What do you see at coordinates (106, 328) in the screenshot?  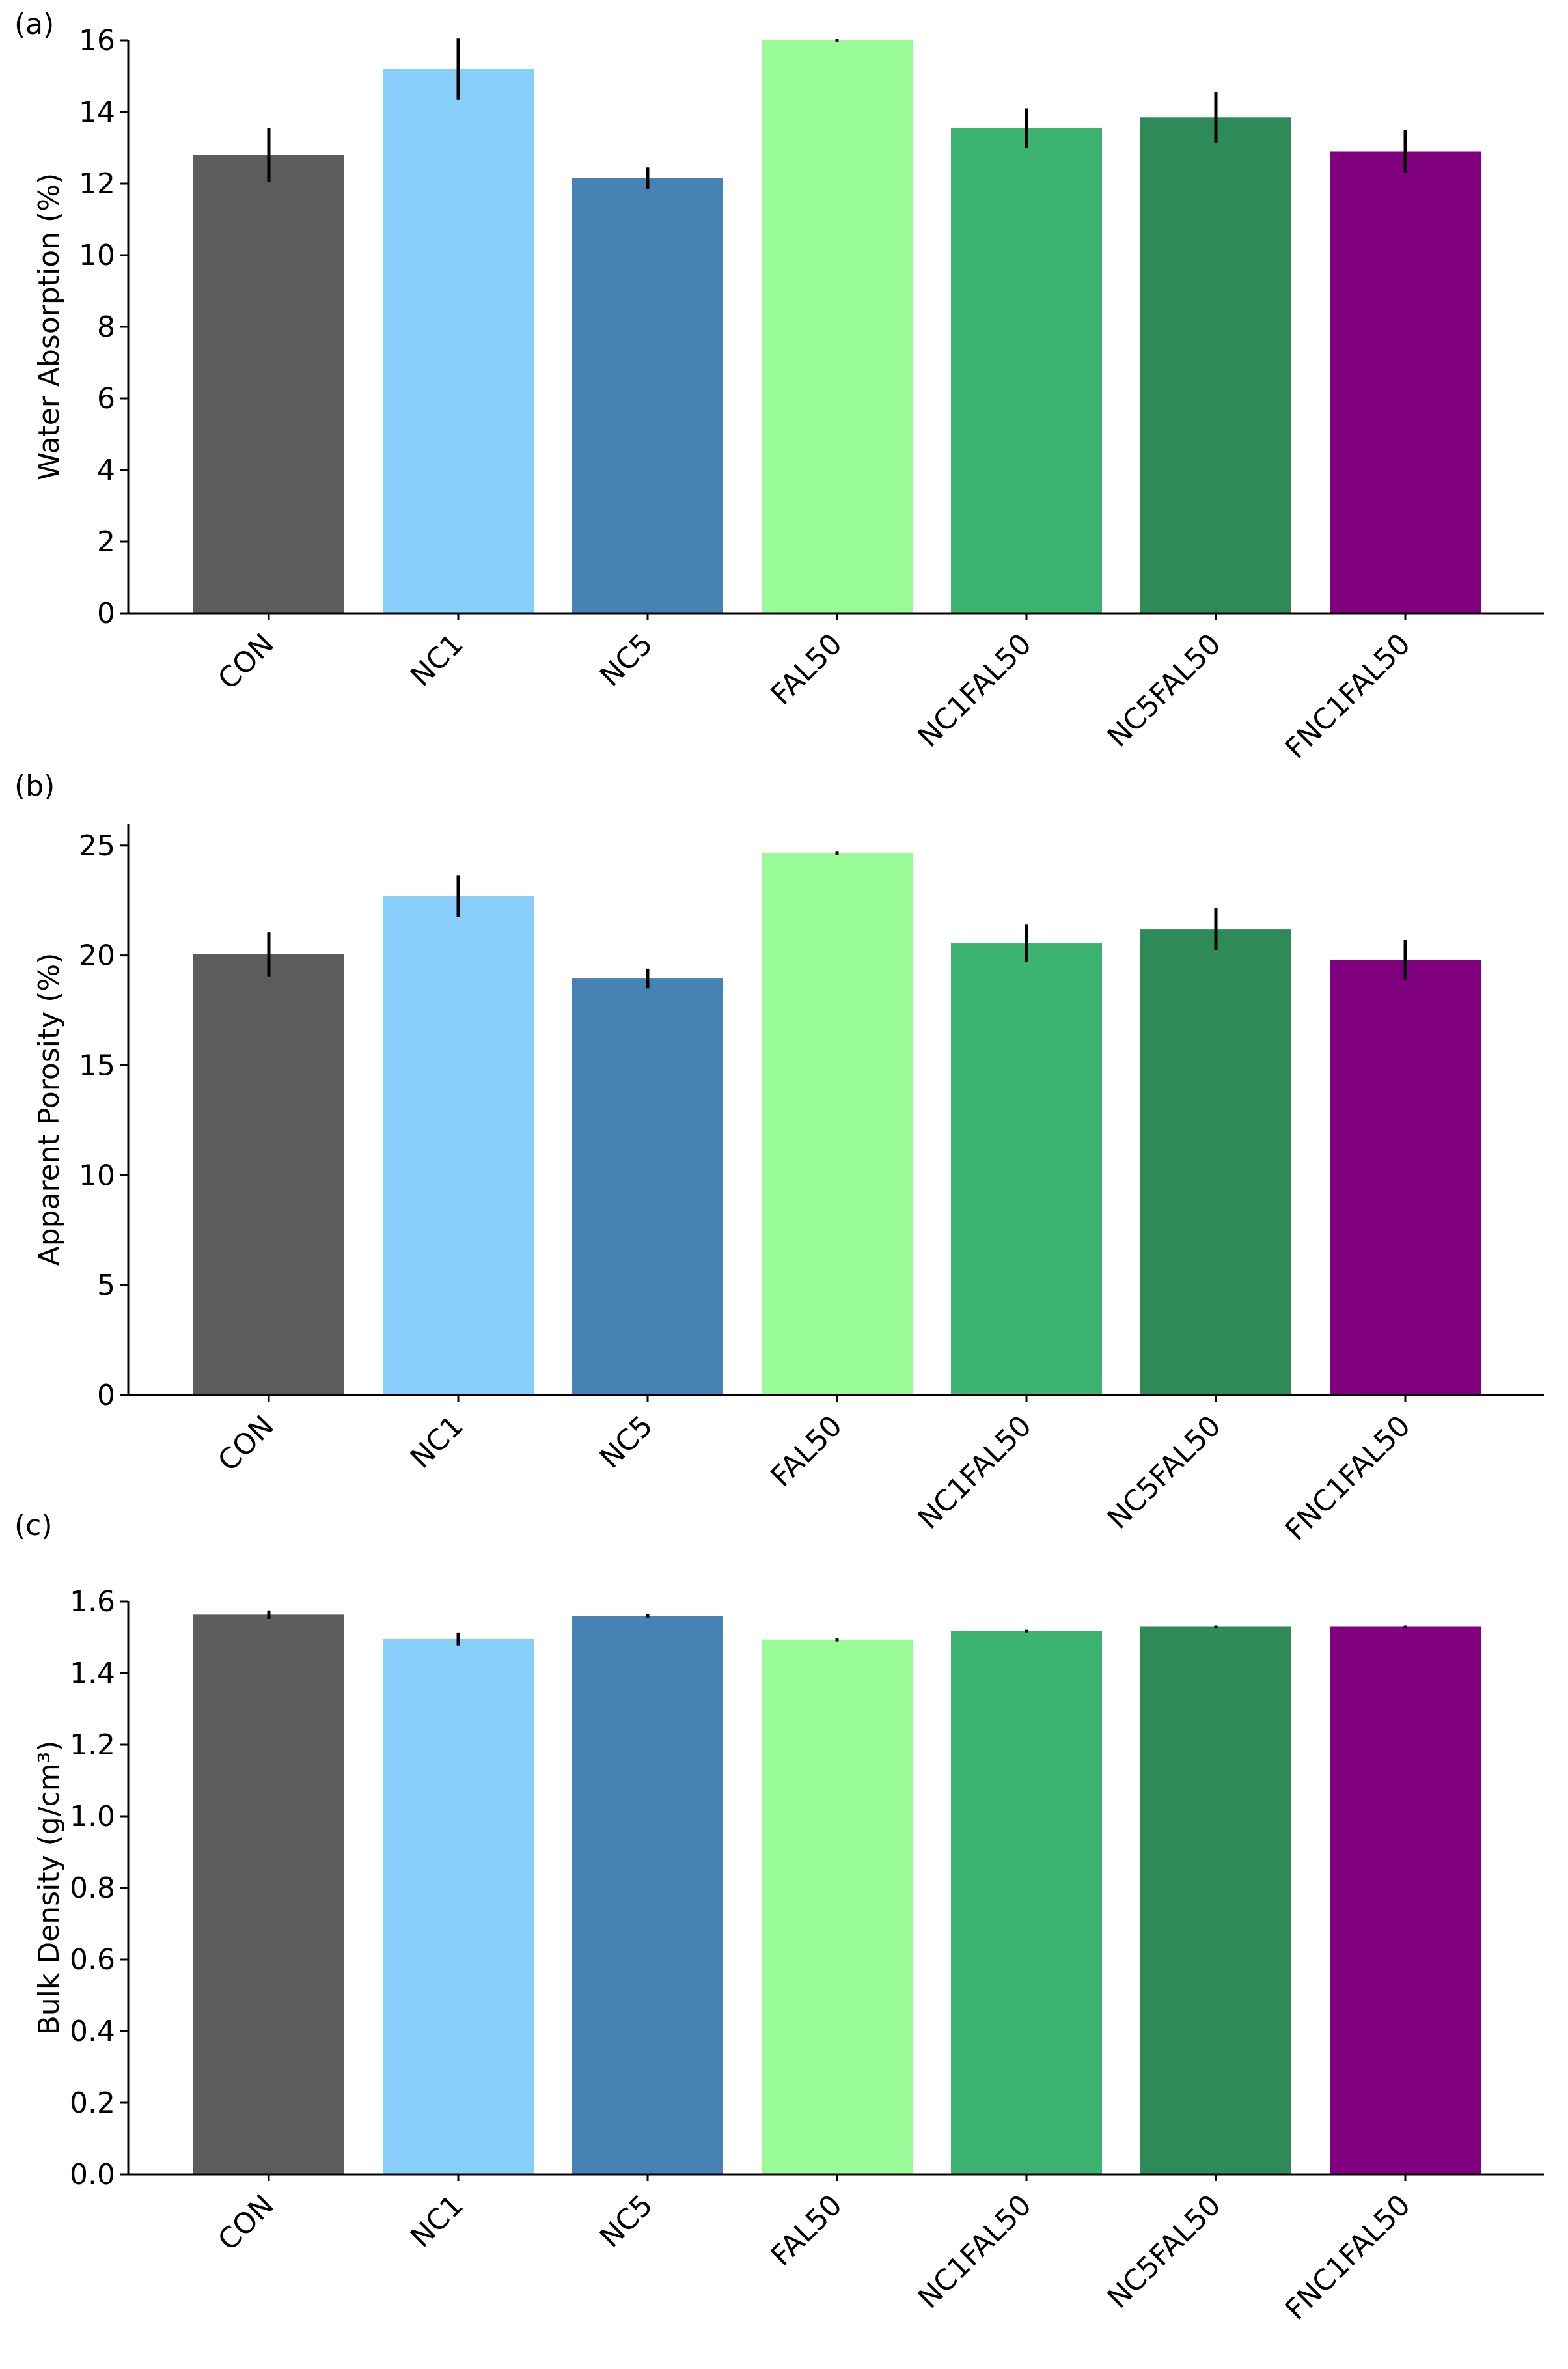 I see `y-tick-label: 8` at bounding box center [106, 328].